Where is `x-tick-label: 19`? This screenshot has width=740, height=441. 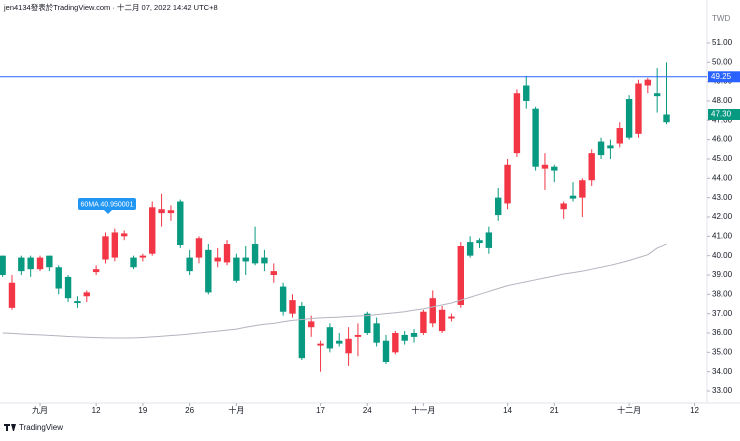
x-tick-label: 19 is located at coordinates (142, 410).